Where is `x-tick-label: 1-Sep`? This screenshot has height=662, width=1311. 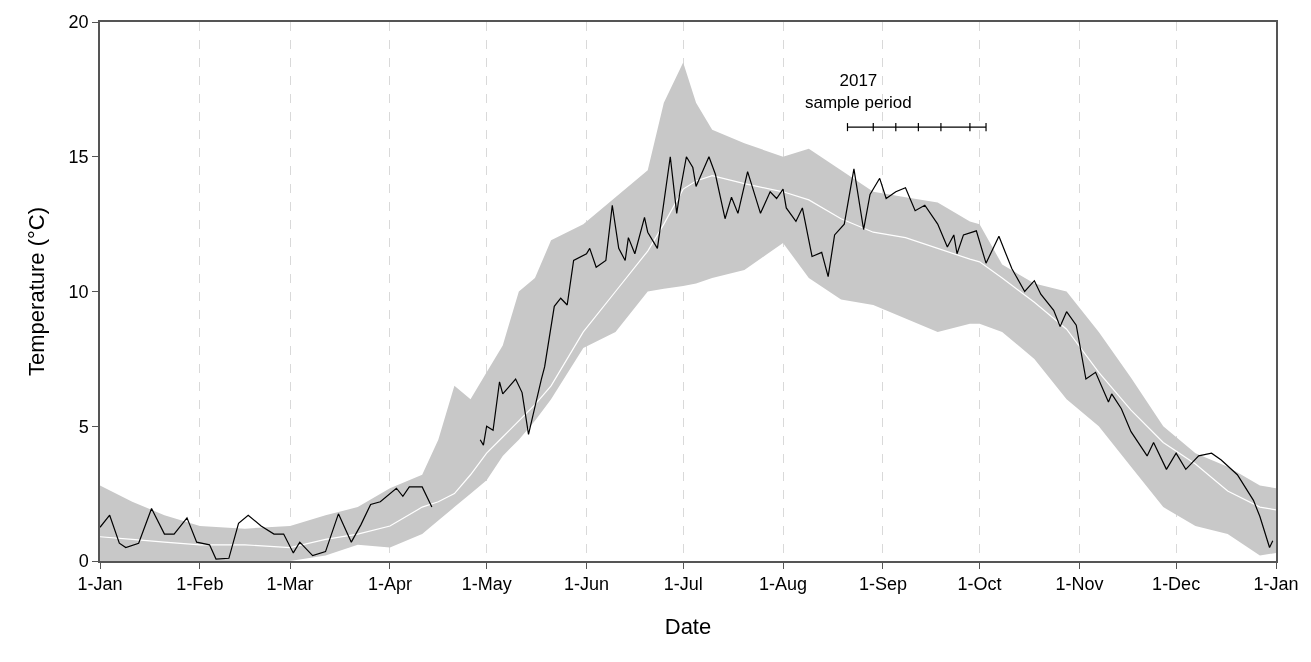 x-tick-label: 1-Sep is located at coordinates (882, 584).